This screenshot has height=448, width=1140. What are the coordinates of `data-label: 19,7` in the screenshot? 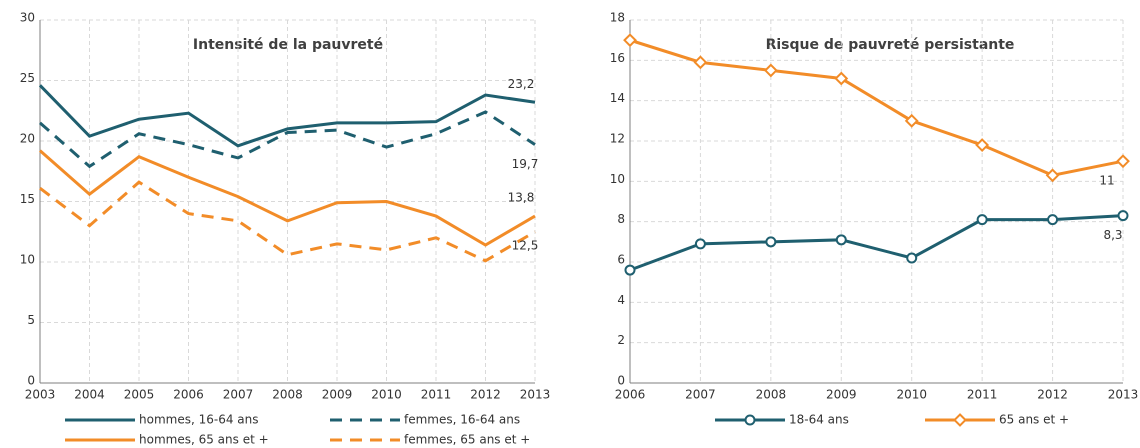 It's located at (525, 164).